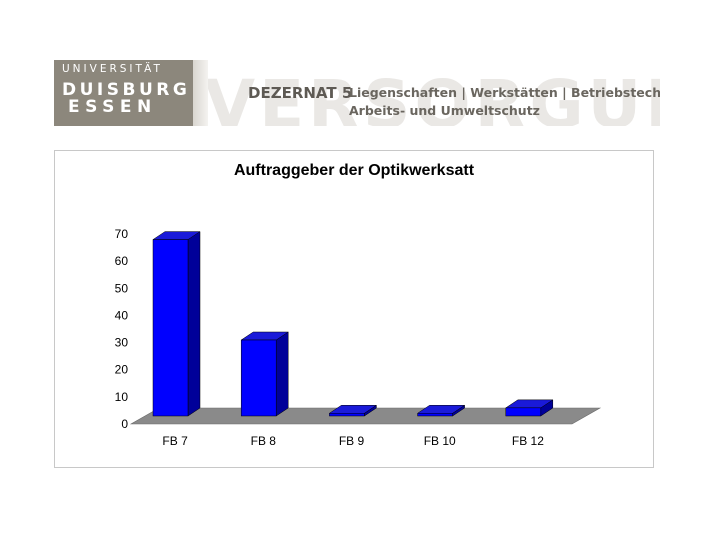  I want to click on logo-line-essen: ESSEN, so click(112, 107).